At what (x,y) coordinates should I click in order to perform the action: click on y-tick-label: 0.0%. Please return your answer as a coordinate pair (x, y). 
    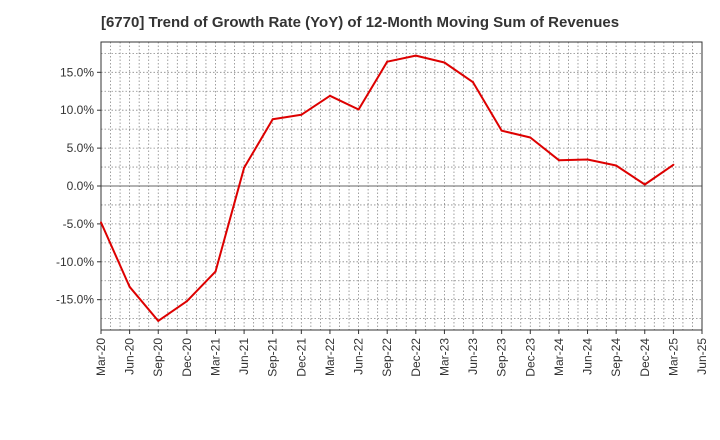
    Looking at the image, I should click on (81, 186).